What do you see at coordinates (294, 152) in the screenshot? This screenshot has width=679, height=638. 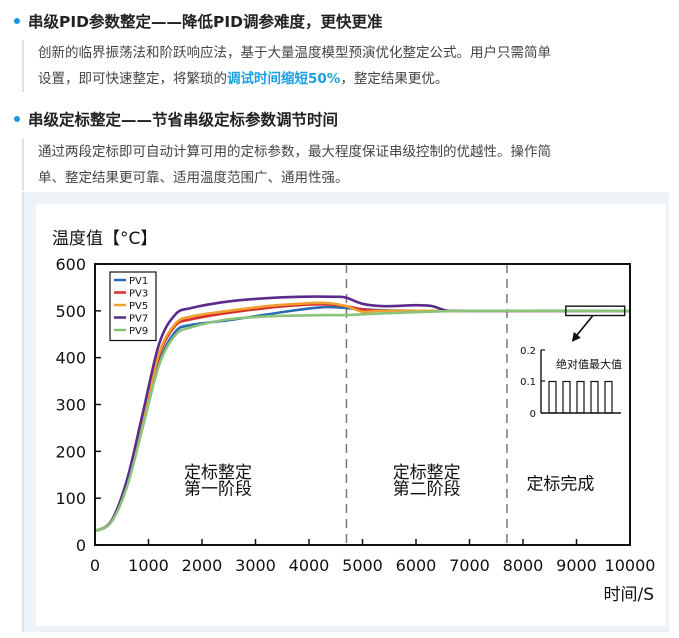 I see `description-line-1: 通过两段定标即可自动计算可用的定标参数，最大程度保证串级控制的优越性。操作简` at bounding box center [294, 152].